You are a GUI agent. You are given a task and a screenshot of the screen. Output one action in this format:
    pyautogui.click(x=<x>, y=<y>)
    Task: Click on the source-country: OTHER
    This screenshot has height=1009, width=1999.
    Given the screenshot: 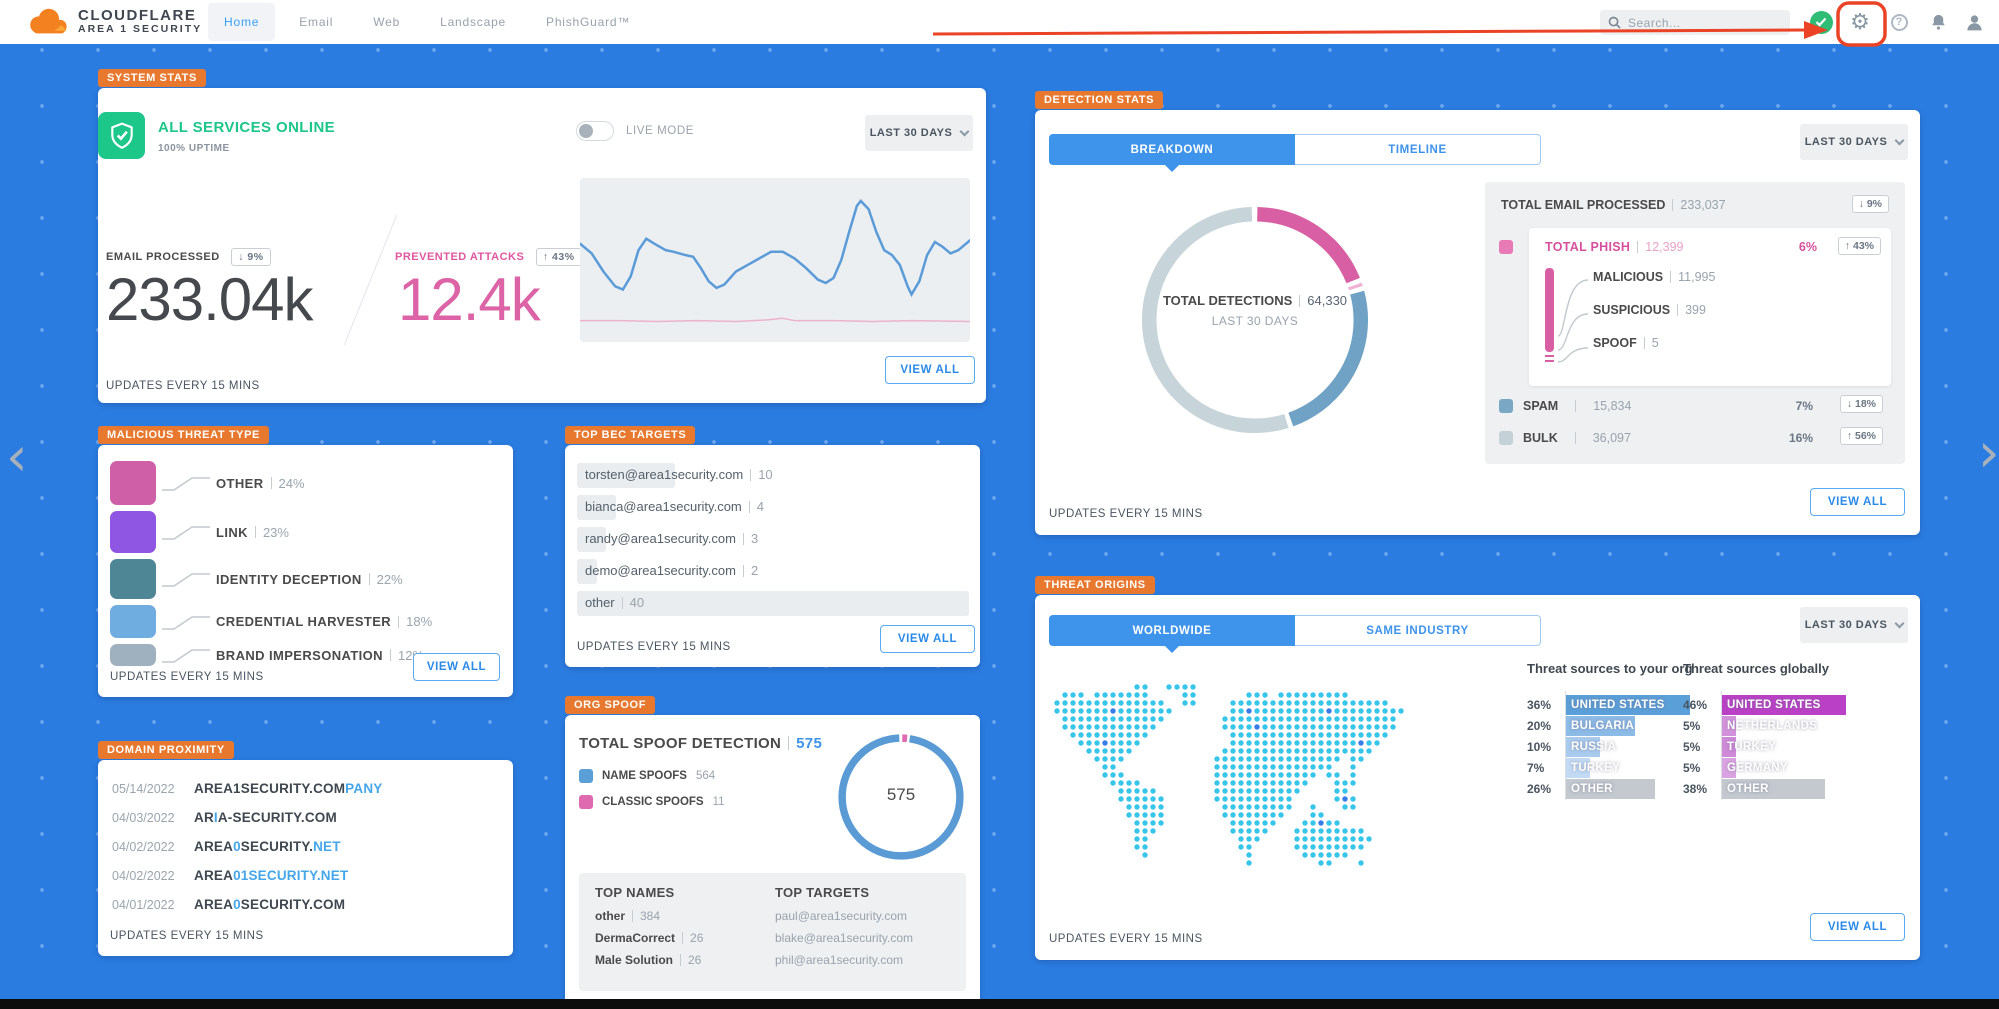 What is the action you would take?
    pyautogui.click(x=1592, y=789)
    